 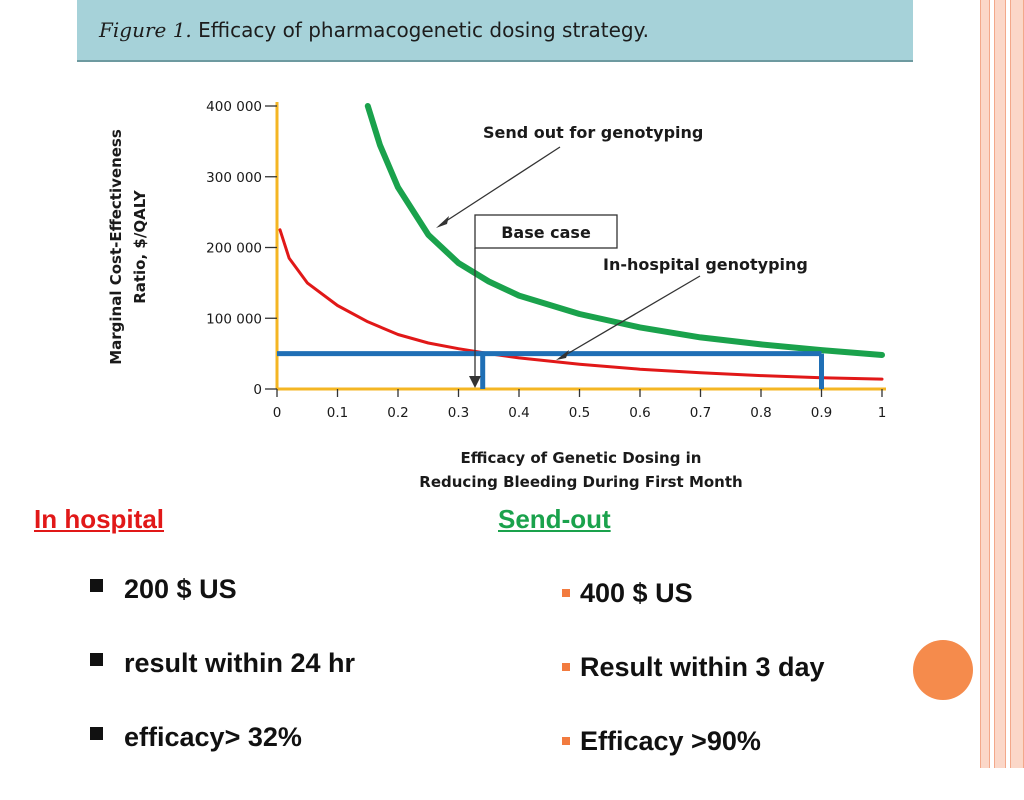 What do you see at coordinates (550, 370) in the screenshot?
I see `threshold-lines` at bounding box center [550, 370].